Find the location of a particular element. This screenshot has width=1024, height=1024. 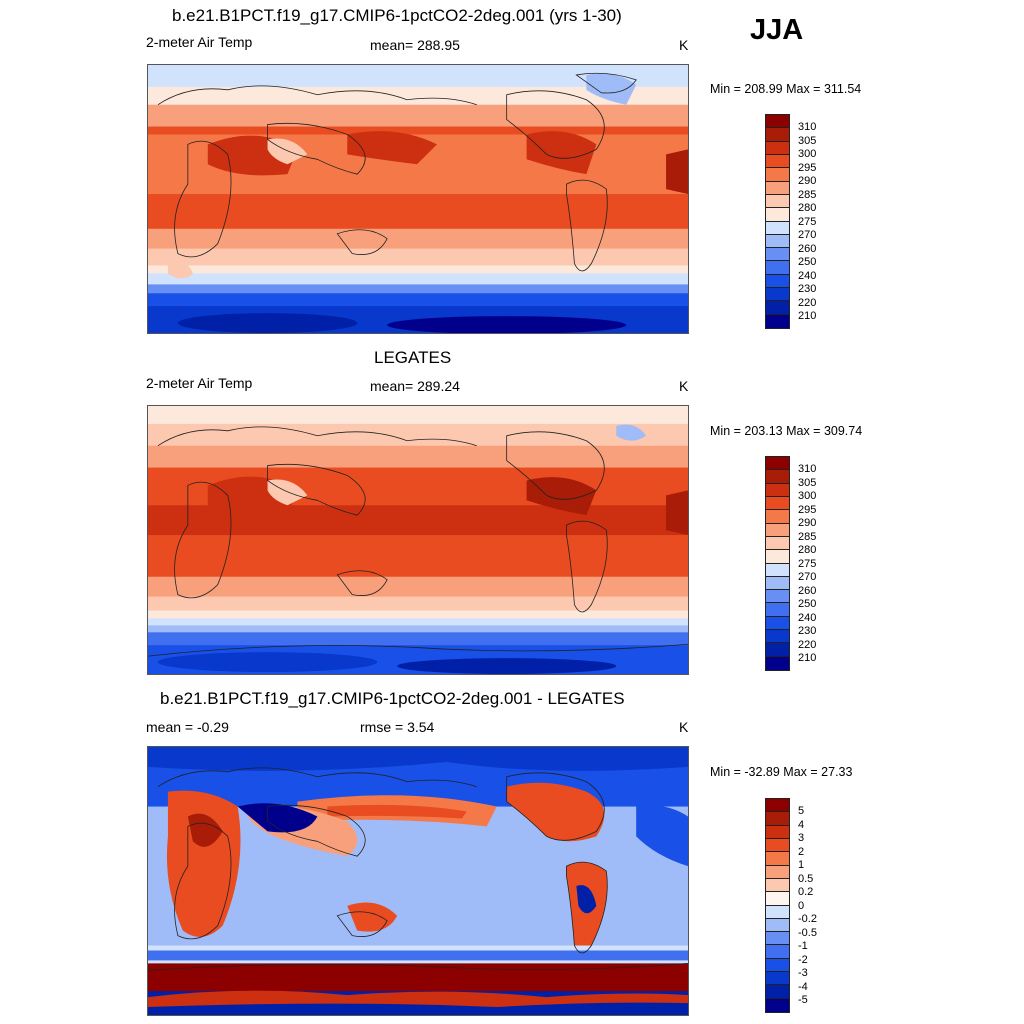

colorbar-label: 4 is located at coordinates (801, 824).